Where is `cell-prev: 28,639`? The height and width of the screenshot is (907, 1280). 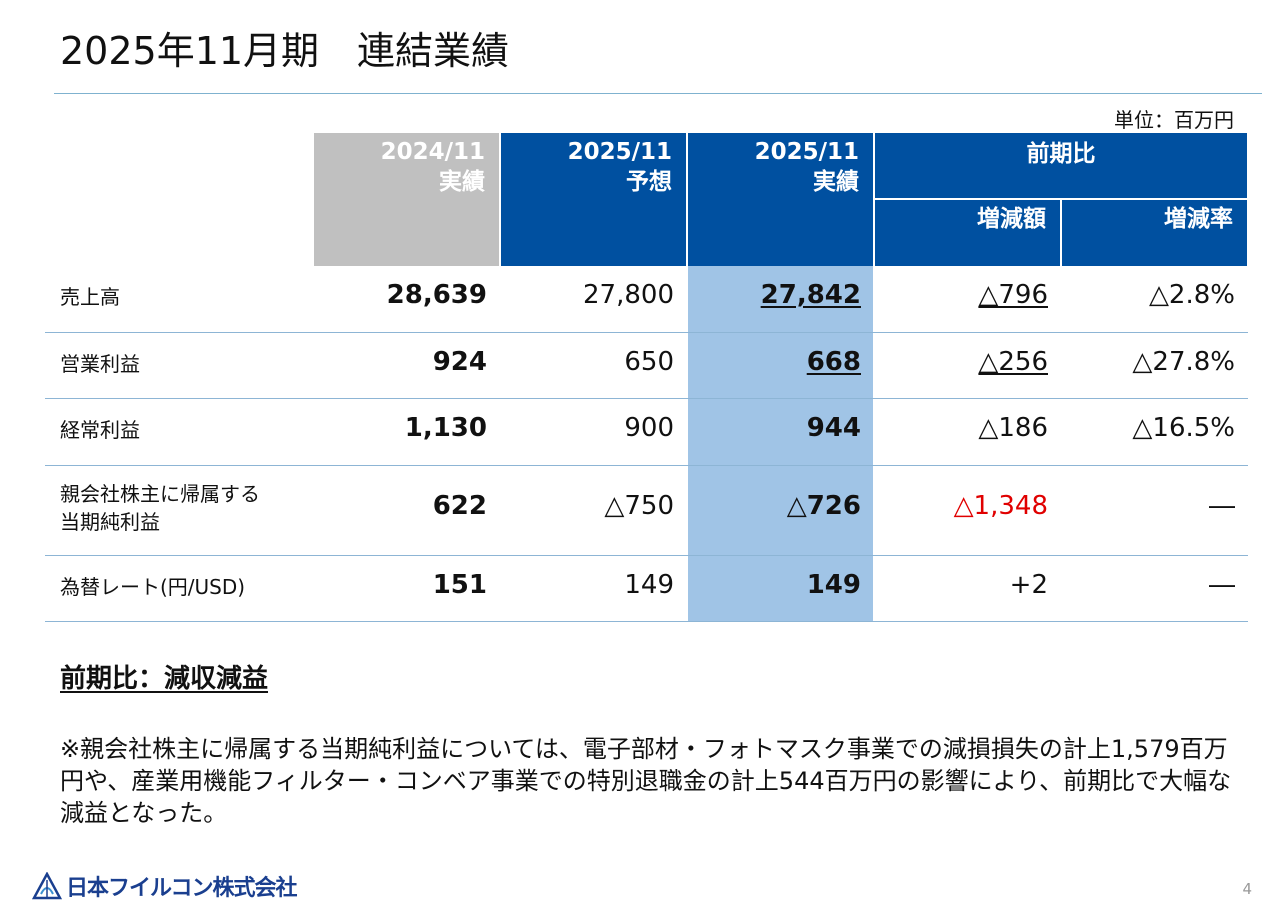
cell-prev: 28,639 is located at coordinates (436, 295).